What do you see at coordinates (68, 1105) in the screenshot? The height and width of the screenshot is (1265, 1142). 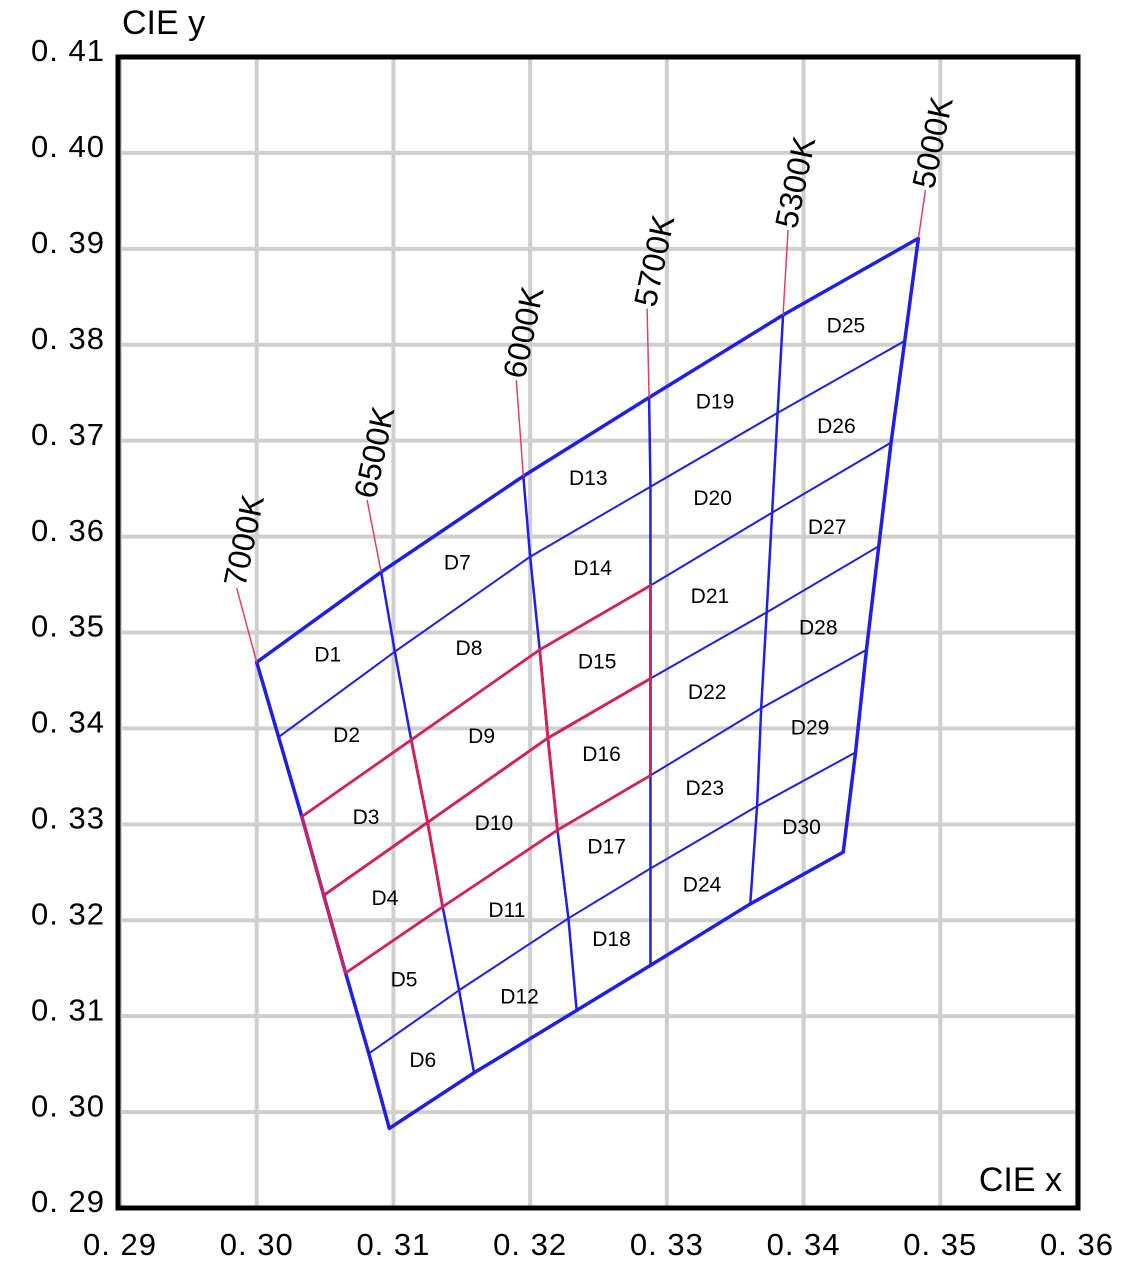 I see `y-tick-label: 0. 30` at bounding box center [68, 1105].